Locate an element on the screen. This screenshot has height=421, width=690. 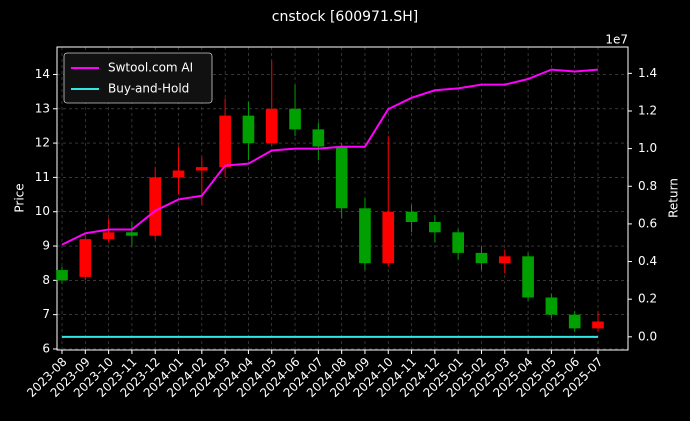
legend-box is located at coordinates (138, 78).